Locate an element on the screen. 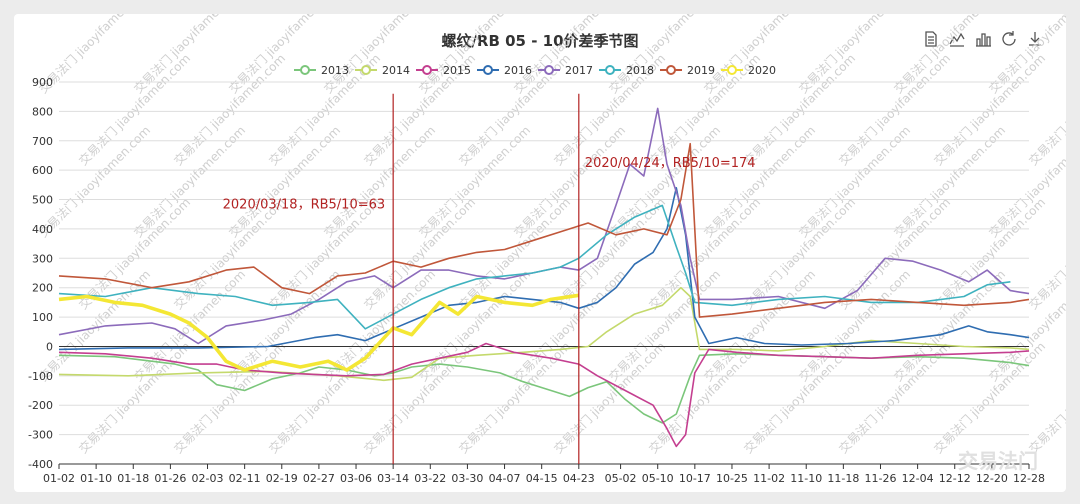 The width and height of the screenshot is (1080, 504). y-tick-label: 800 is located at coordinates (42, 111).